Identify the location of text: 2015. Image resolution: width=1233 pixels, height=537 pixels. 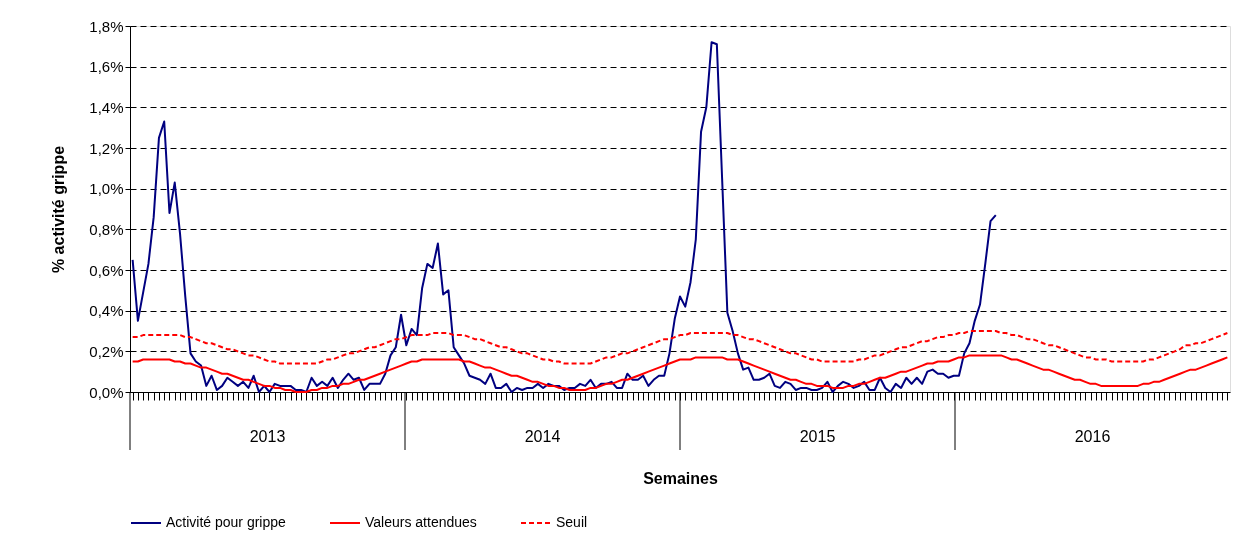
(817, 436).